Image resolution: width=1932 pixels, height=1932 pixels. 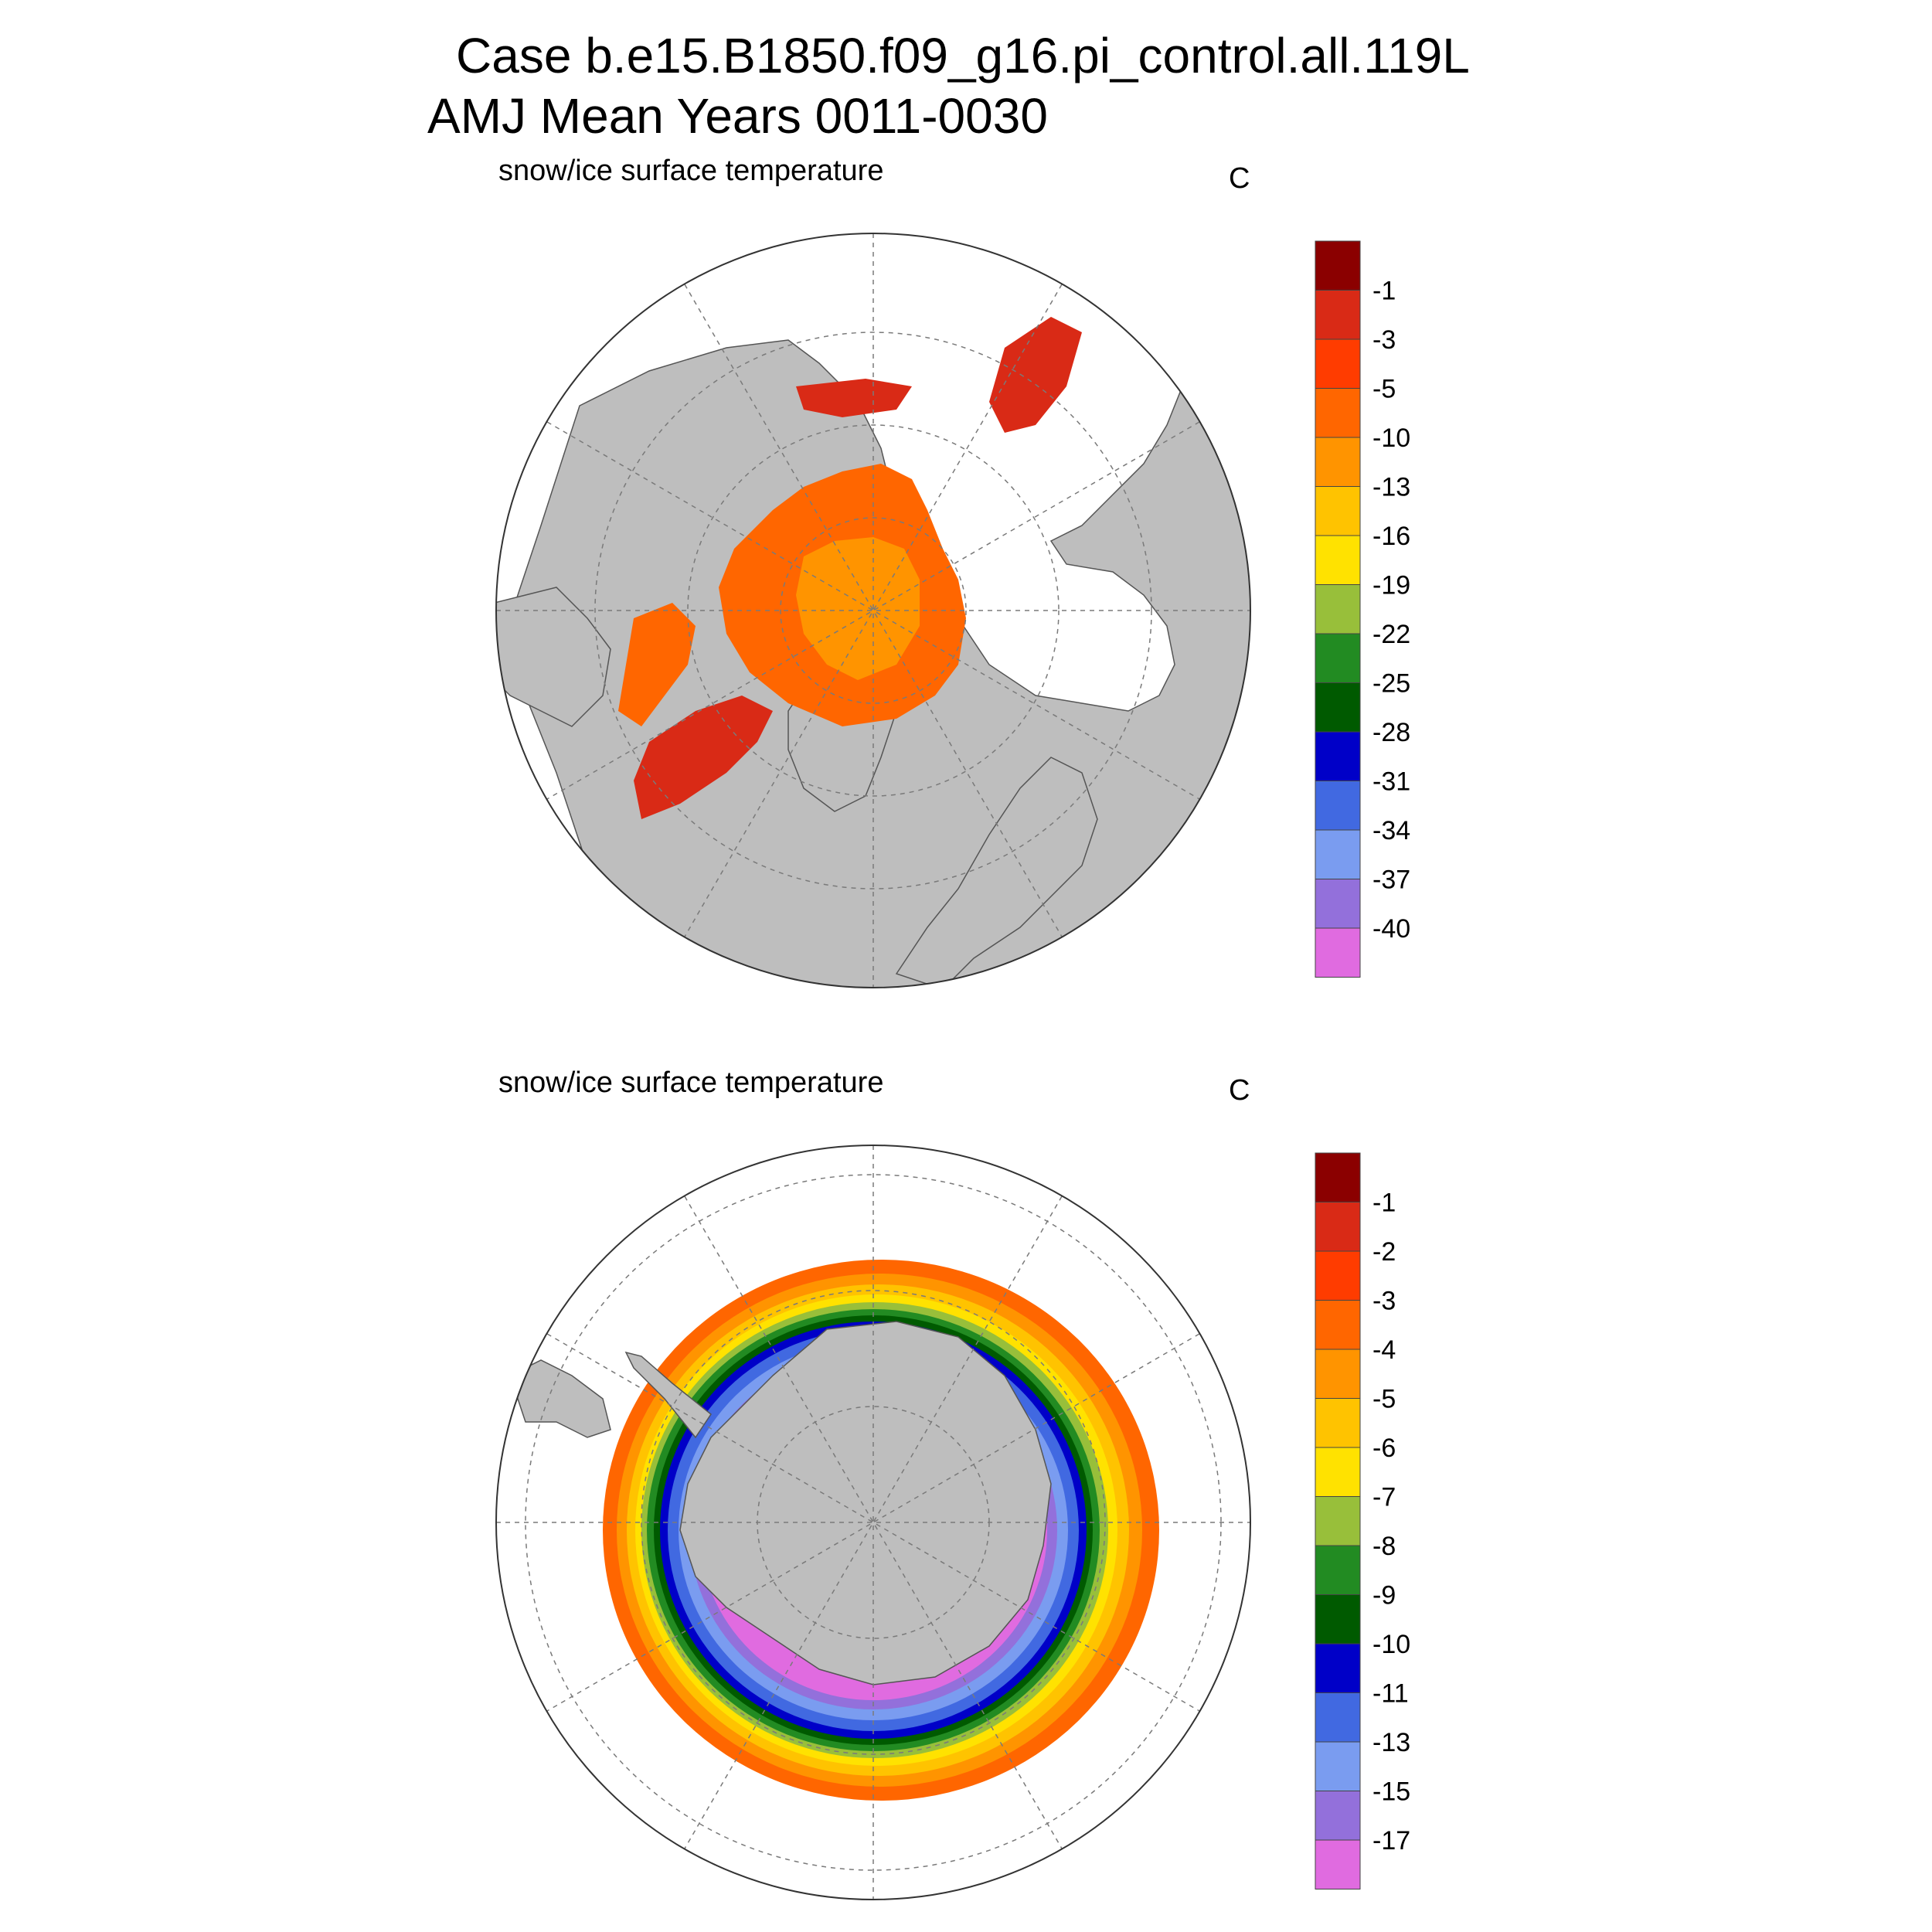 What do you see at coordinates (691, 171) in the screenshot?
I see `north-subtitle: snow/ice surface temperature` at bounding box center [691, 171].